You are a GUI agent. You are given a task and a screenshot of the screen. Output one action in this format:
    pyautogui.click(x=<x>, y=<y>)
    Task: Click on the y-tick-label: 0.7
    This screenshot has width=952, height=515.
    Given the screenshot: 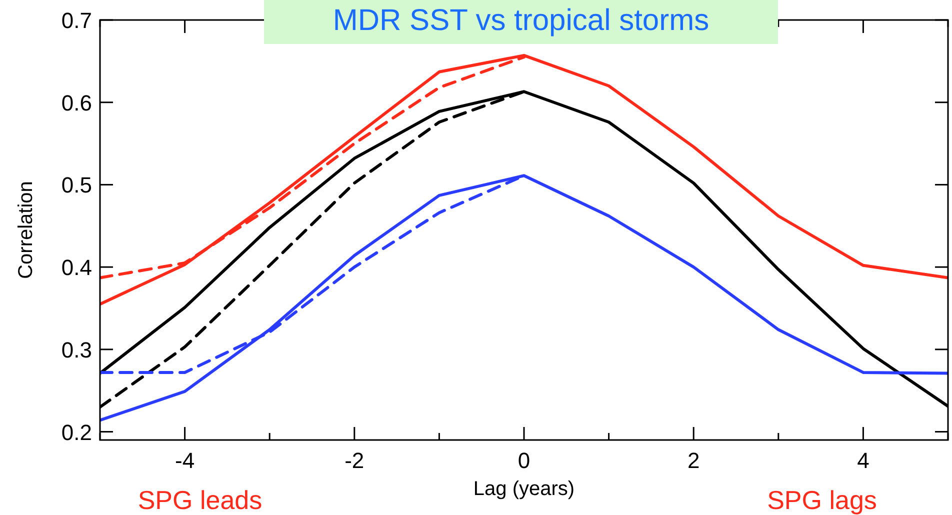 What is the action you would take?
    pyautogui.click(x=76, y=20)
    